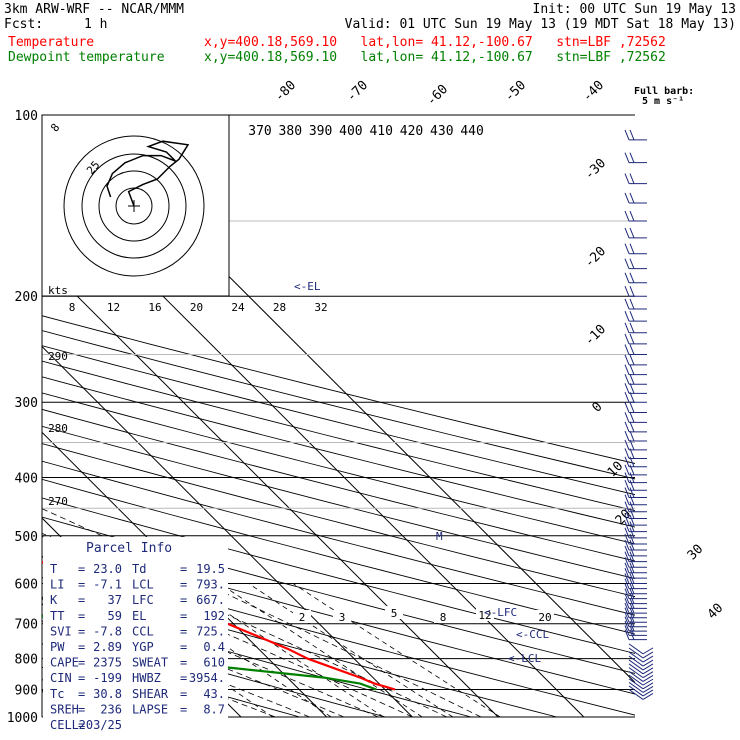 The image size is (740, 740). Describe the element at coordinates (26, 537) in the screenshot. I see `pressure-tick-label: 500` at that location.